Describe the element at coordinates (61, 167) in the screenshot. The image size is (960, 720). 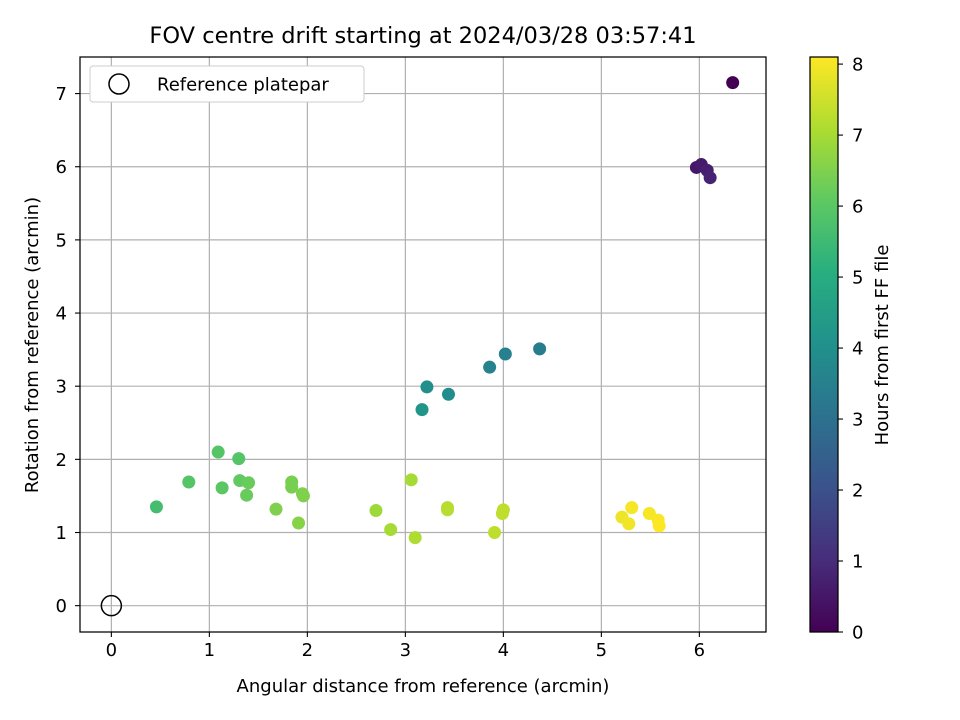
I see `y-tick-label: 6` at that location.